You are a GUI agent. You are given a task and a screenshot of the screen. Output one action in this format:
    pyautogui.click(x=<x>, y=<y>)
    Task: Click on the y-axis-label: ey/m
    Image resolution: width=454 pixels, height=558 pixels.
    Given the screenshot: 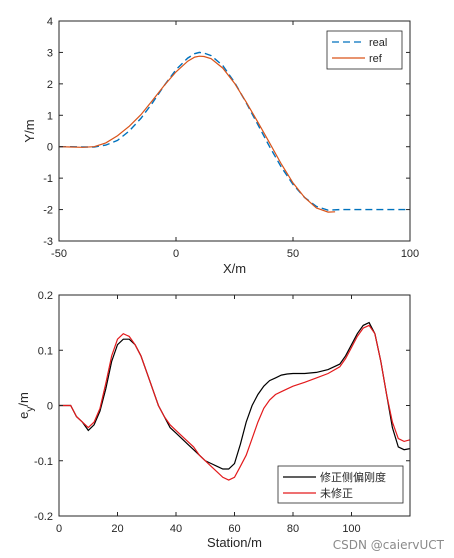 What is the action you would take?
    pyautogui.click(x=26, y=405)
    